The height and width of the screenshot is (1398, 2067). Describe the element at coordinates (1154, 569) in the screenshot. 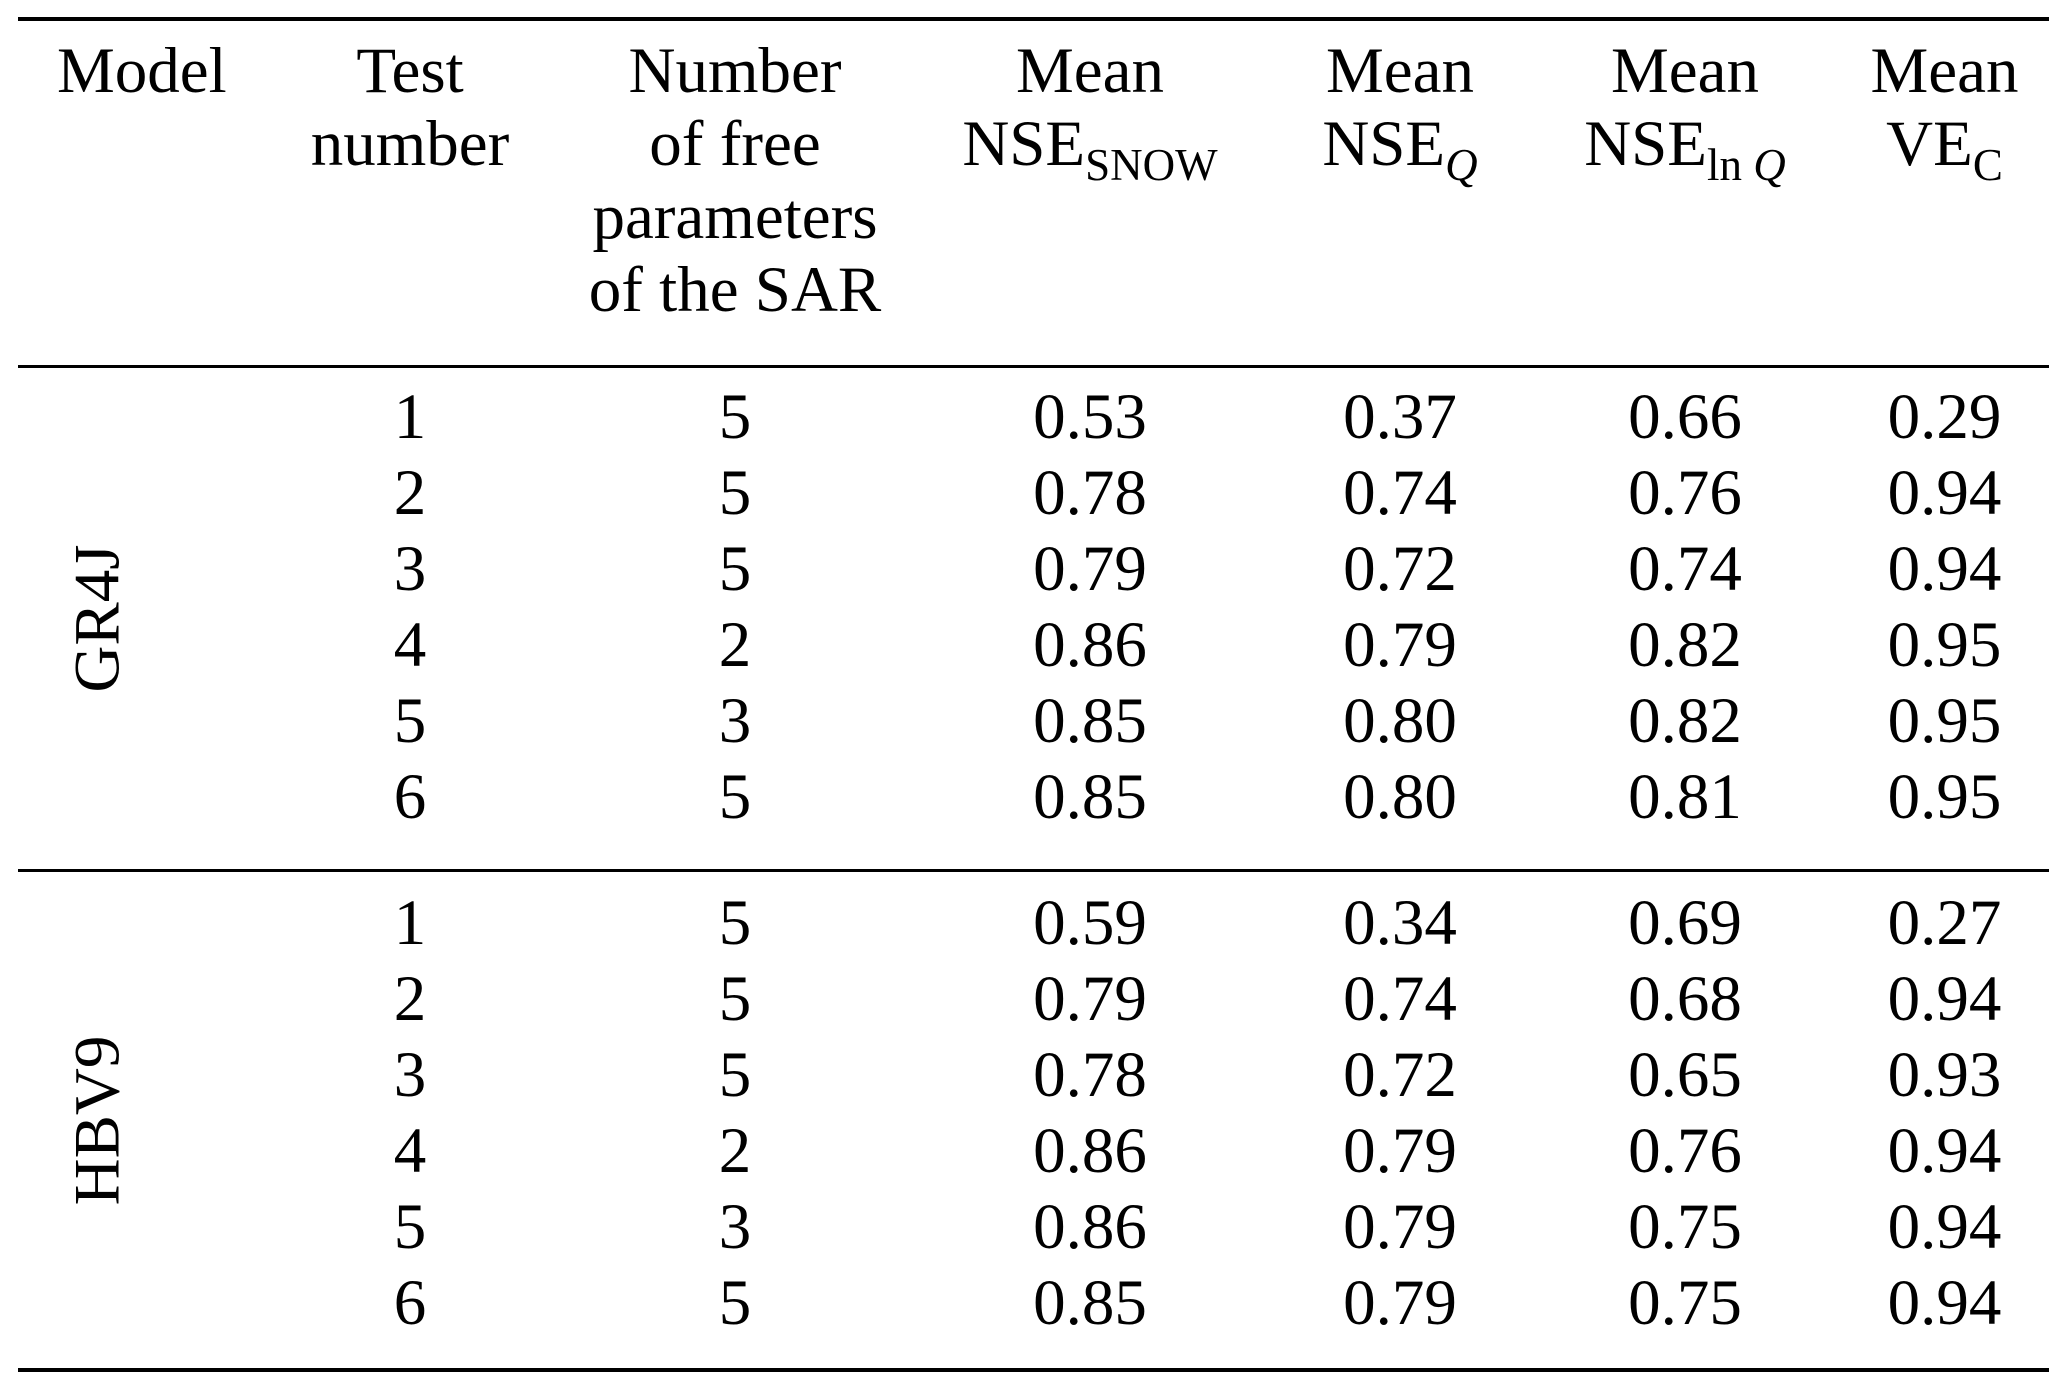

I see `table-row: 3 5 0.79 0.72 0.74 0.94` at that location.